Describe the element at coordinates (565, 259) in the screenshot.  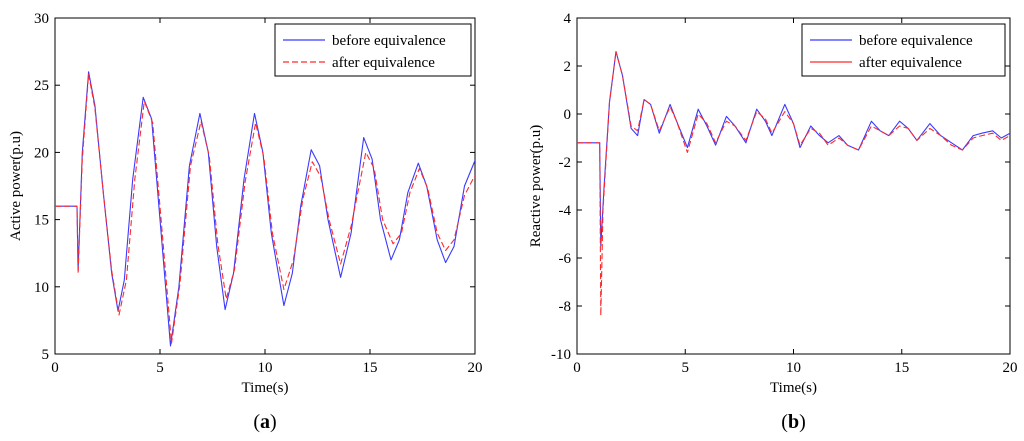
I see `pb-ytick-label: -6` at that location.